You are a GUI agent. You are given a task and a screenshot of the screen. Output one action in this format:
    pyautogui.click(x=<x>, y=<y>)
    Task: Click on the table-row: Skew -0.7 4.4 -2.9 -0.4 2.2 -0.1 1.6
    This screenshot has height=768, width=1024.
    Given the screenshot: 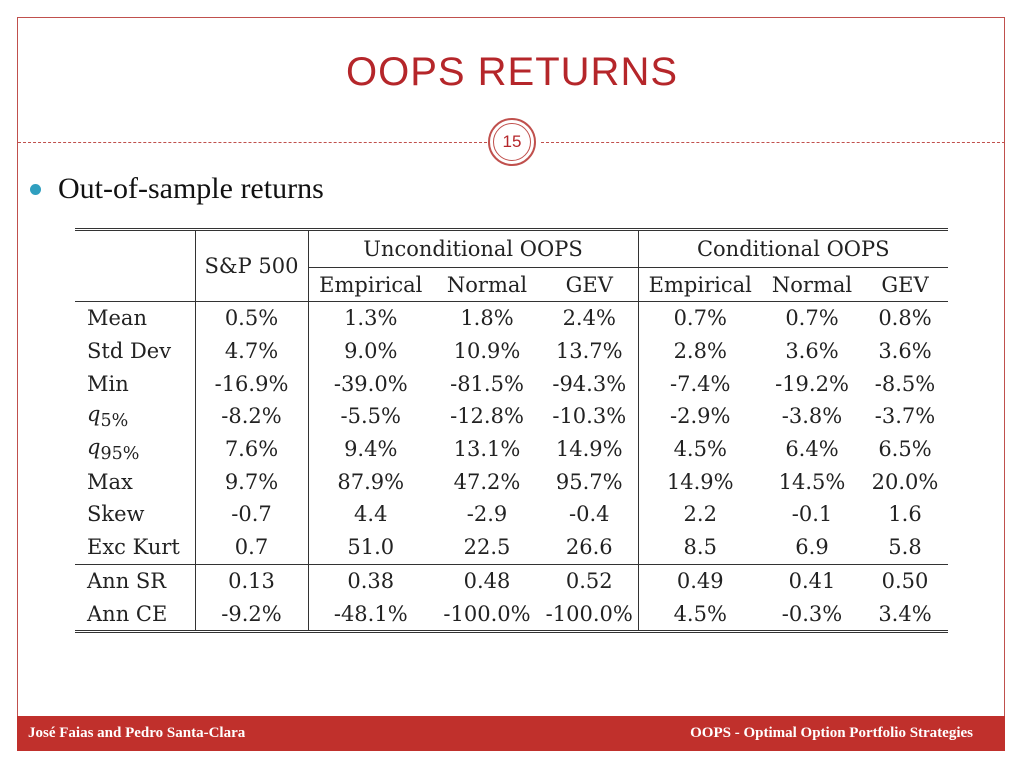 What is the action you would take?
    pyautogui.click(x=511, y=514)
    